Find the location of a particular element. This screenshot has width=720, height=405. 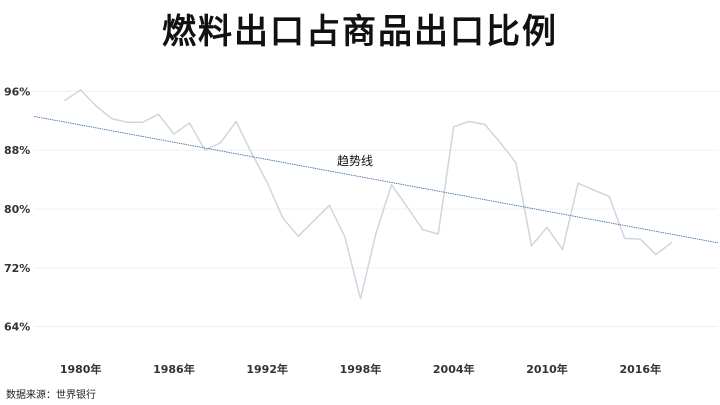

y-axis-ticks: 64% 72% 80% 88% 96% is located at coordinates (17, 209).